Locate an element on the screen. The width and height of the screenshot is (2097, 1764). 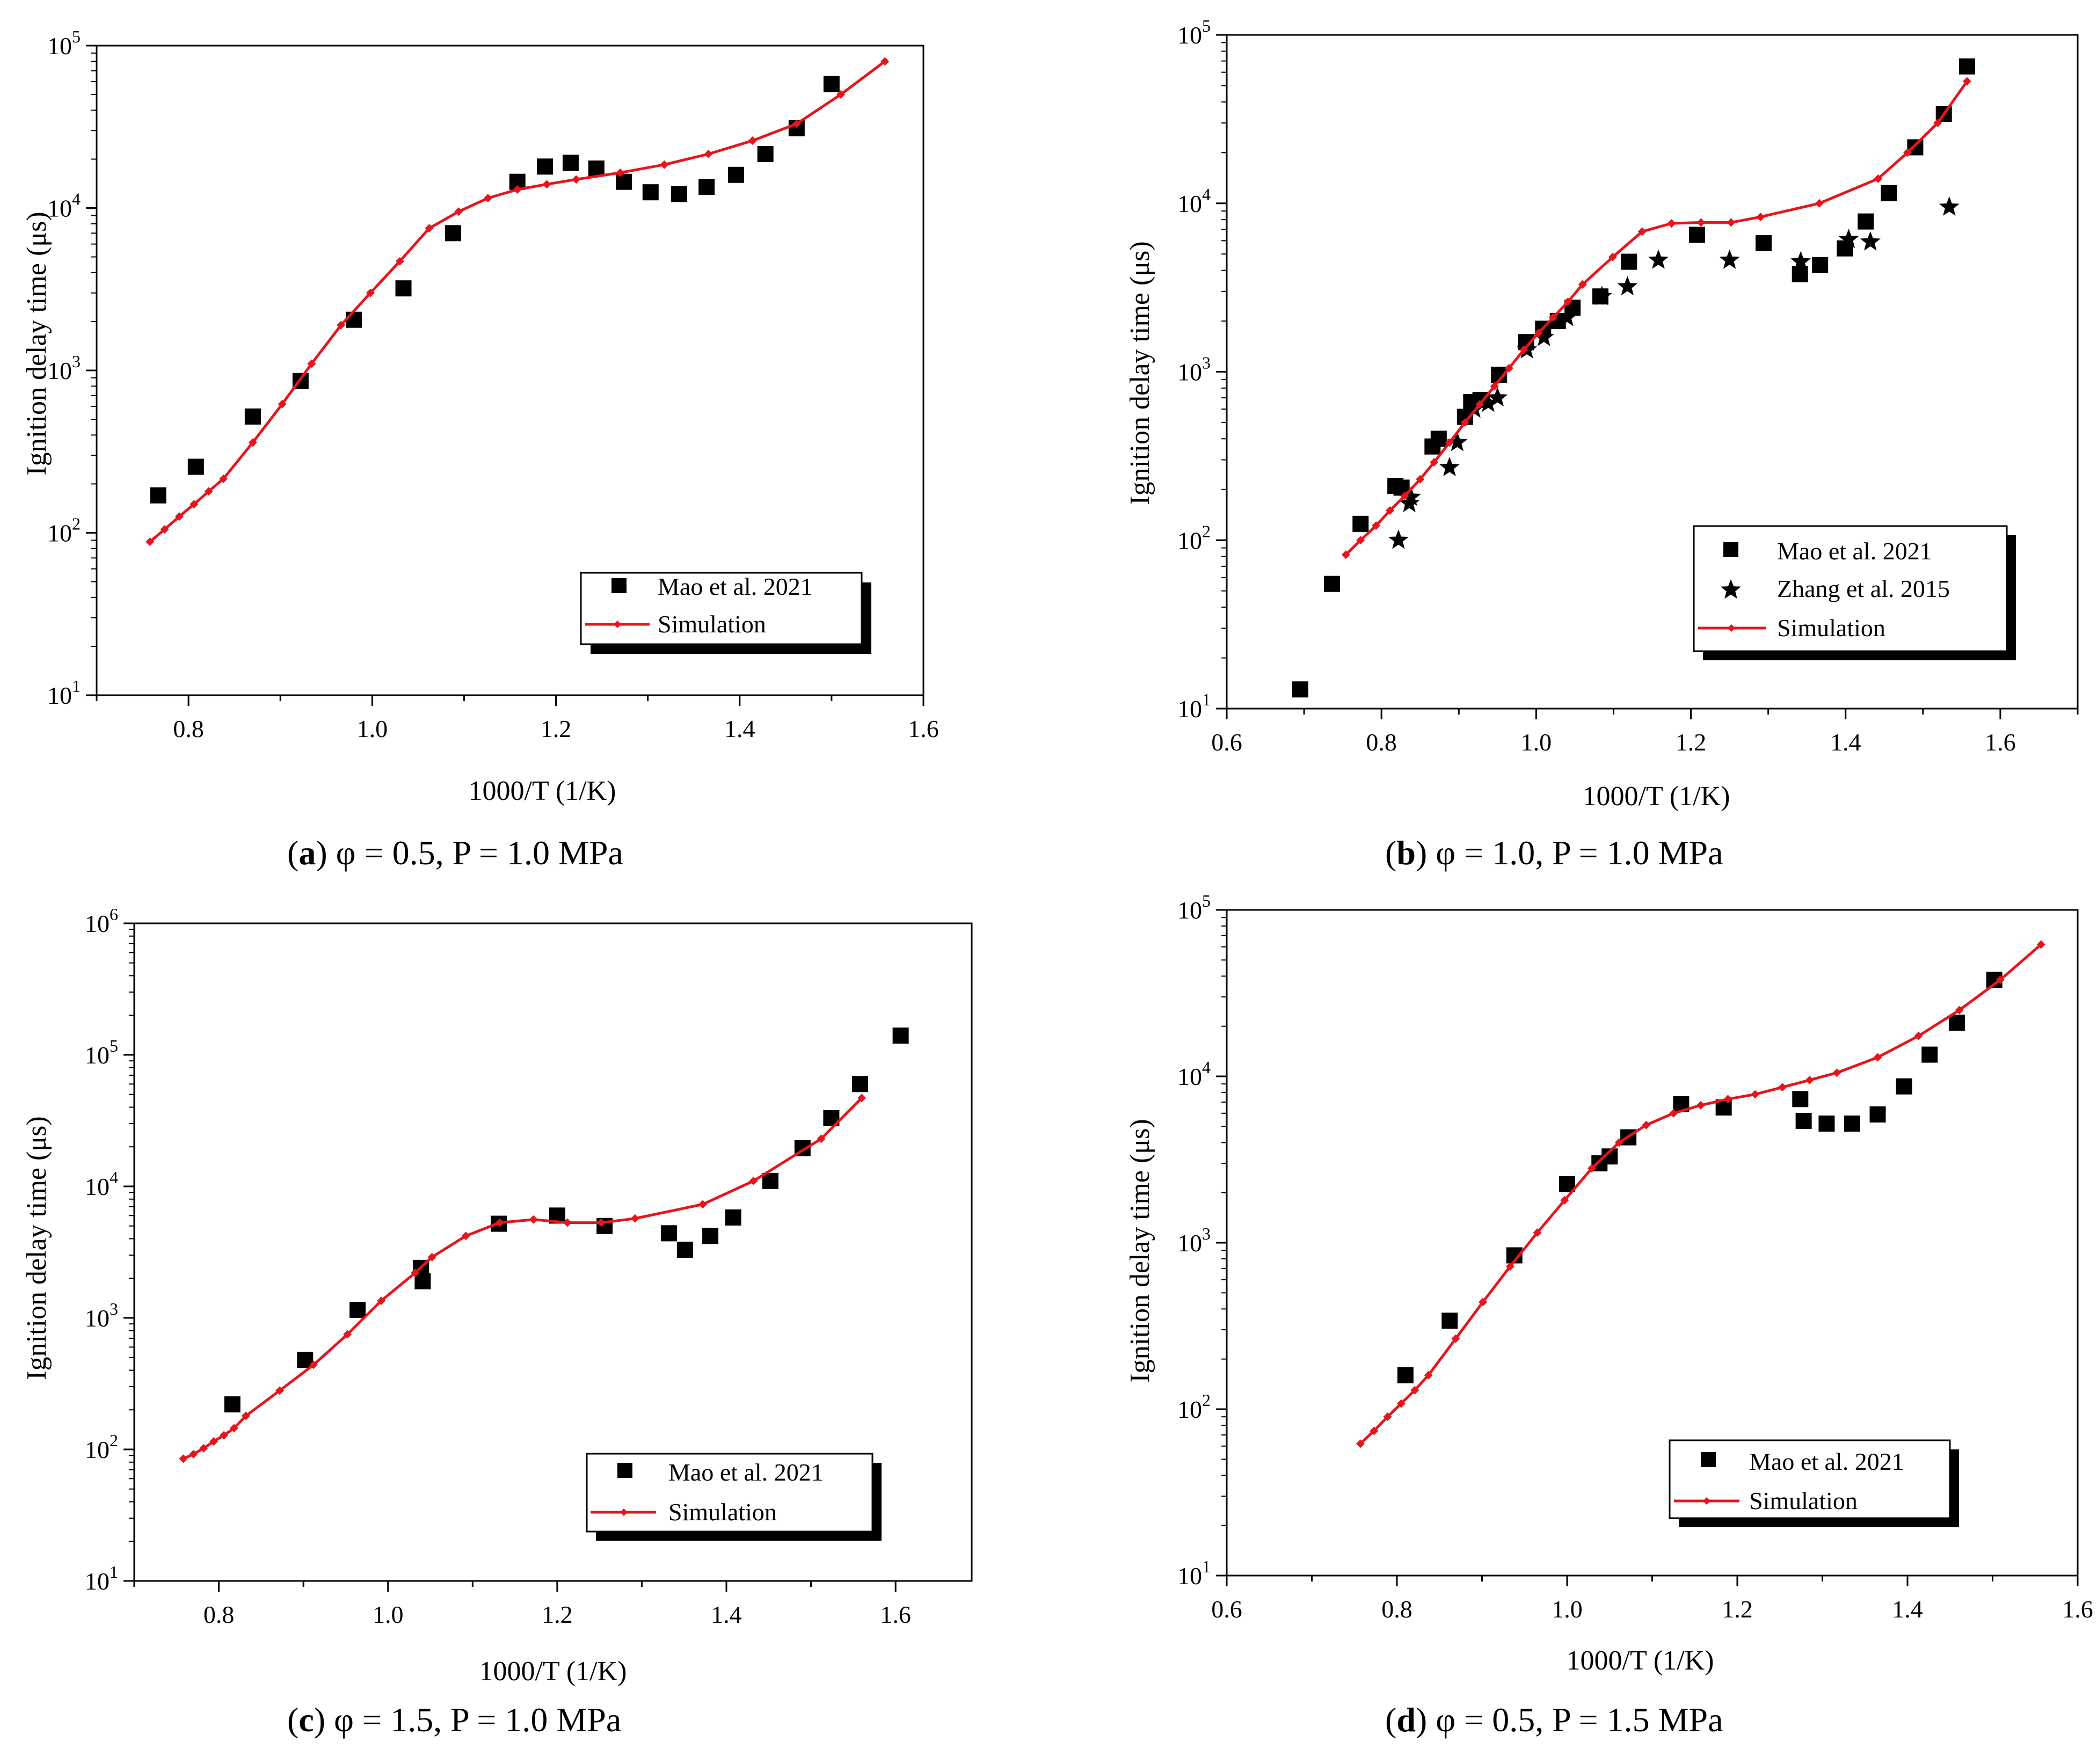
y-tick-exponent: 3 is located at coordinates (76, 362).